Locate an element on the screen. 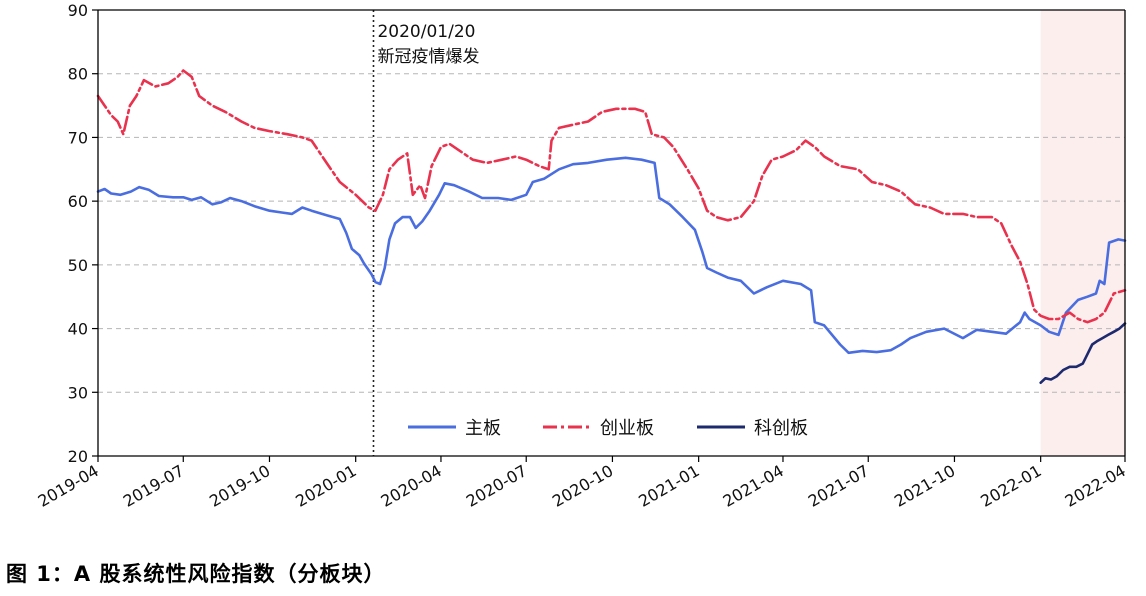  y-tick-label-60: 60 is located at coordinates (78, 201).